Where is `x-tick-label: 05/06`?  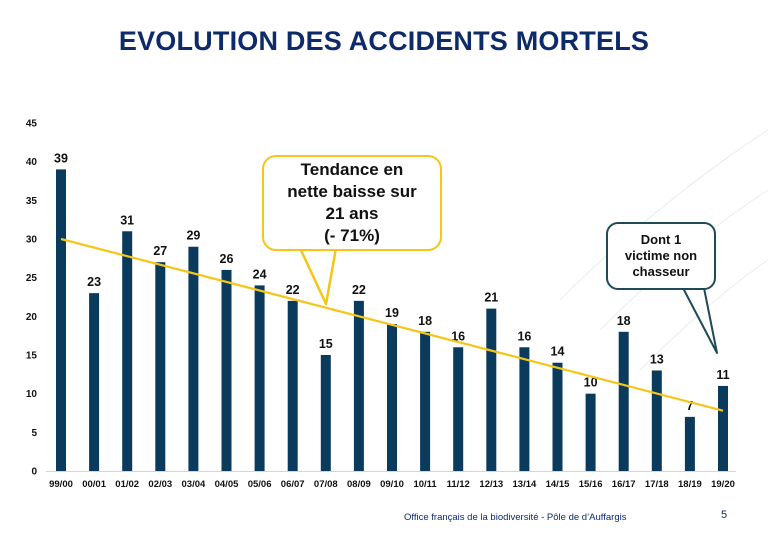 x-tick-label: 05/06 is located at coordinates (260, 484).